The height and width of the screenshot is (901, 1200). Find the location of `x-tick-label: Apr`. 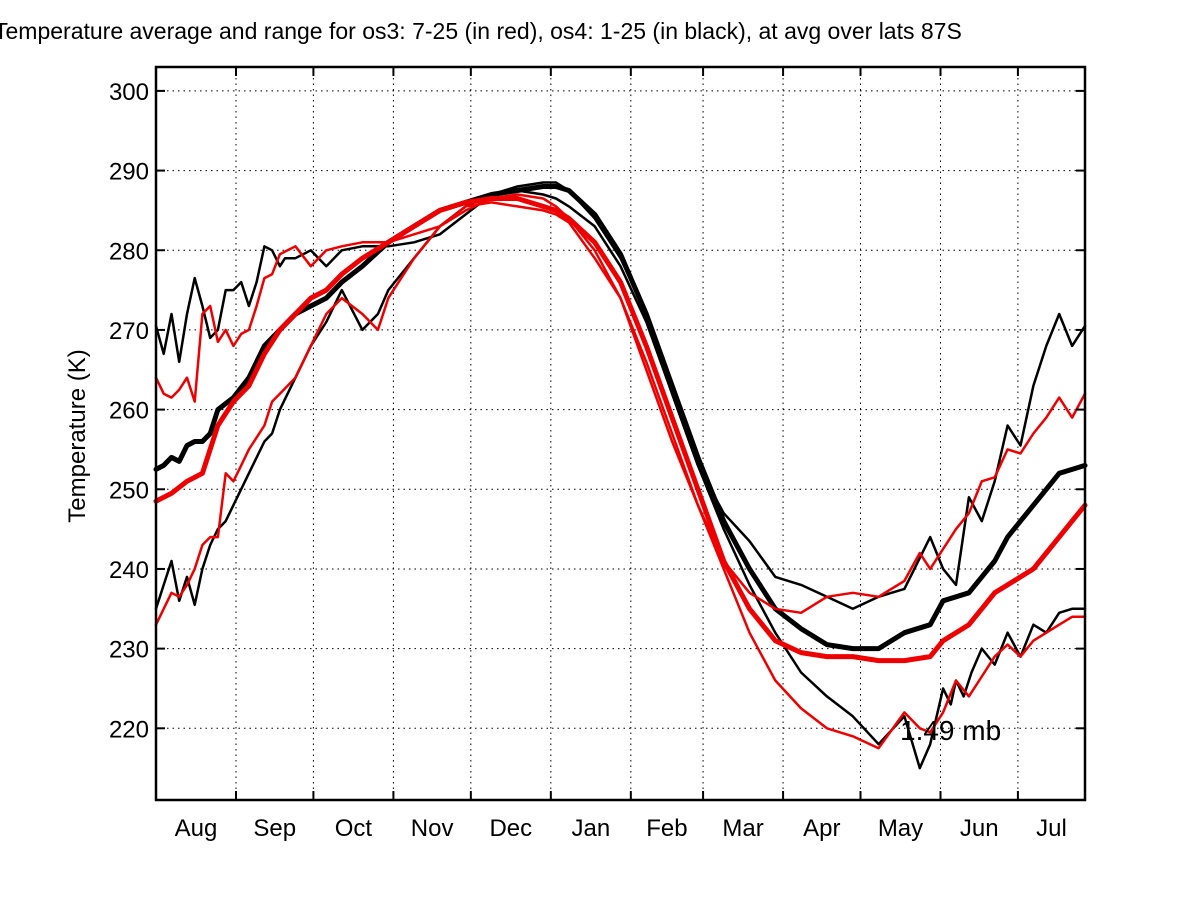

x-tick-label: Apr is located at coordinates (821, 828).